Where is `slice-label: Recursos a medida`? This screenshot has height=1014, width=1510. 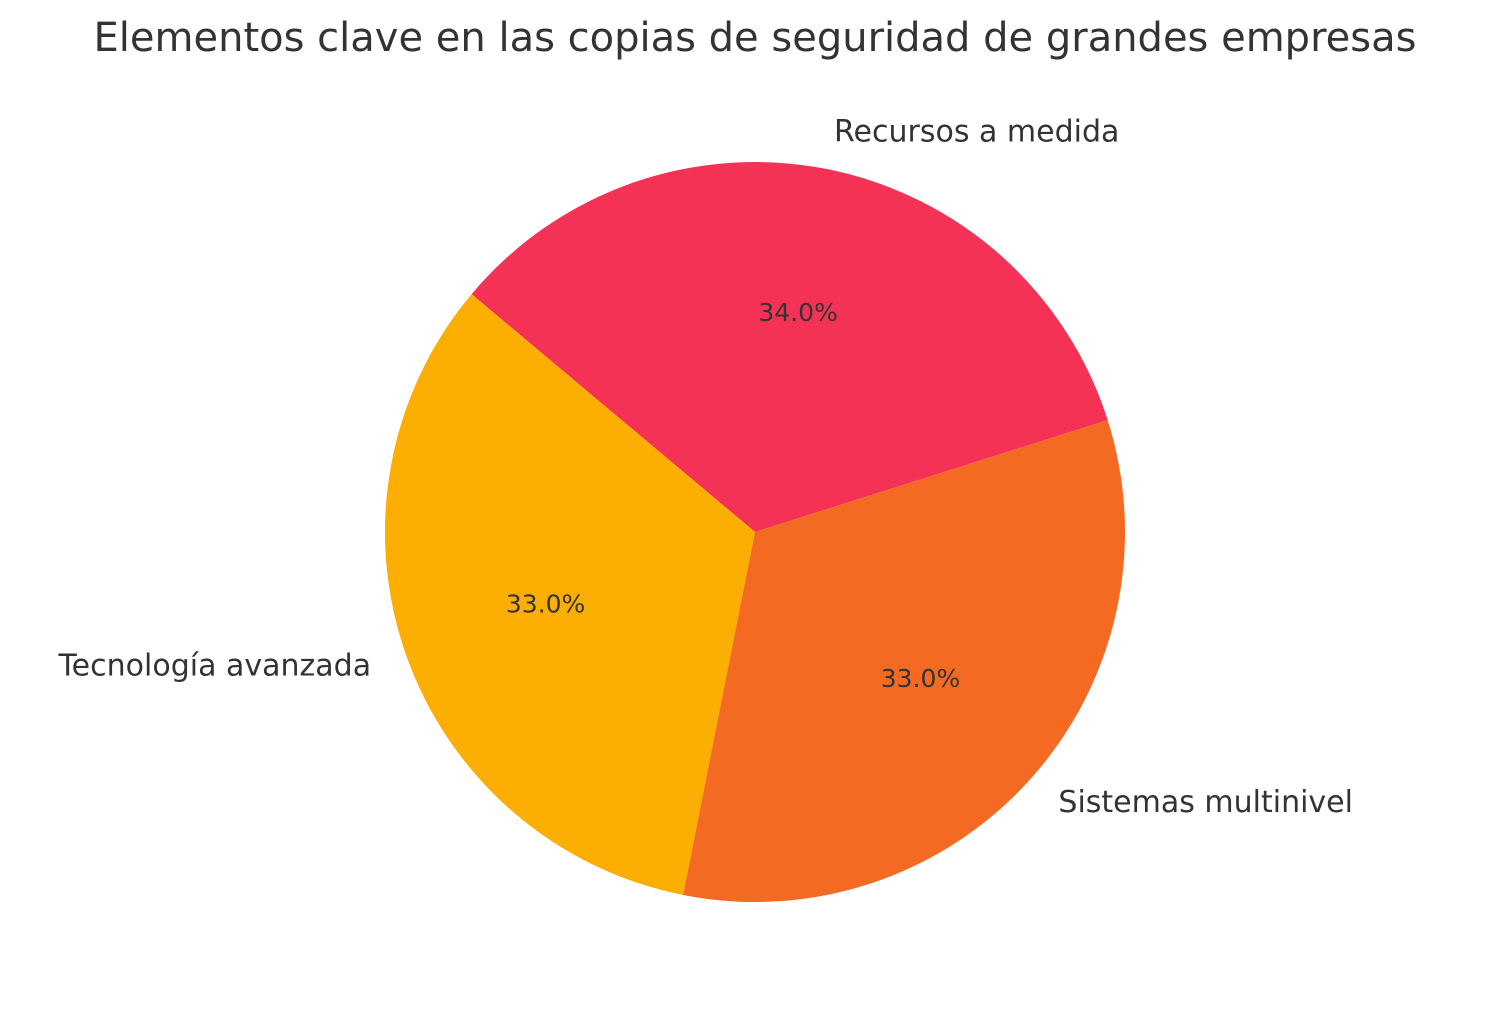
slice-label: Recursos a medida is located at coordinates (976, 131).